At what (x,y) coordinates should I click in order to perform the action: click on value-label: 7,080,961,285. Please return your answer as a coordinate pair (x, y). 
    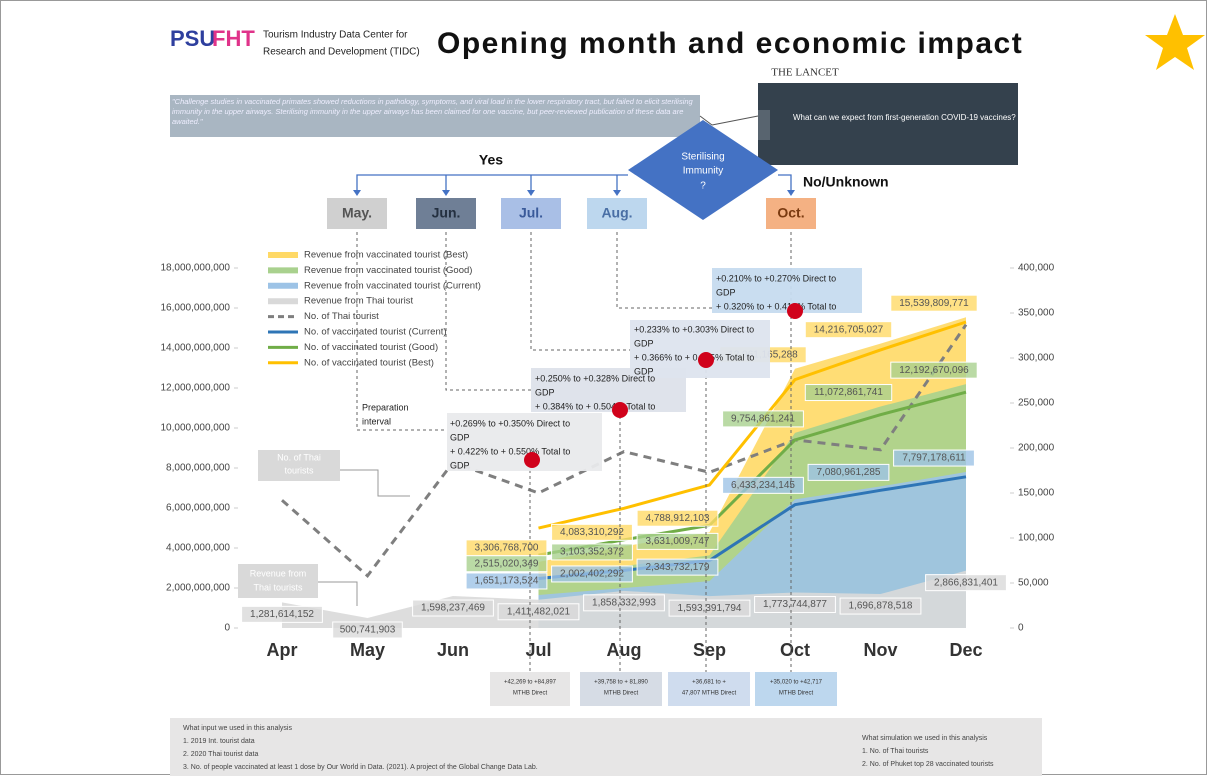
    Looking at the image, I should click on (849, 472).